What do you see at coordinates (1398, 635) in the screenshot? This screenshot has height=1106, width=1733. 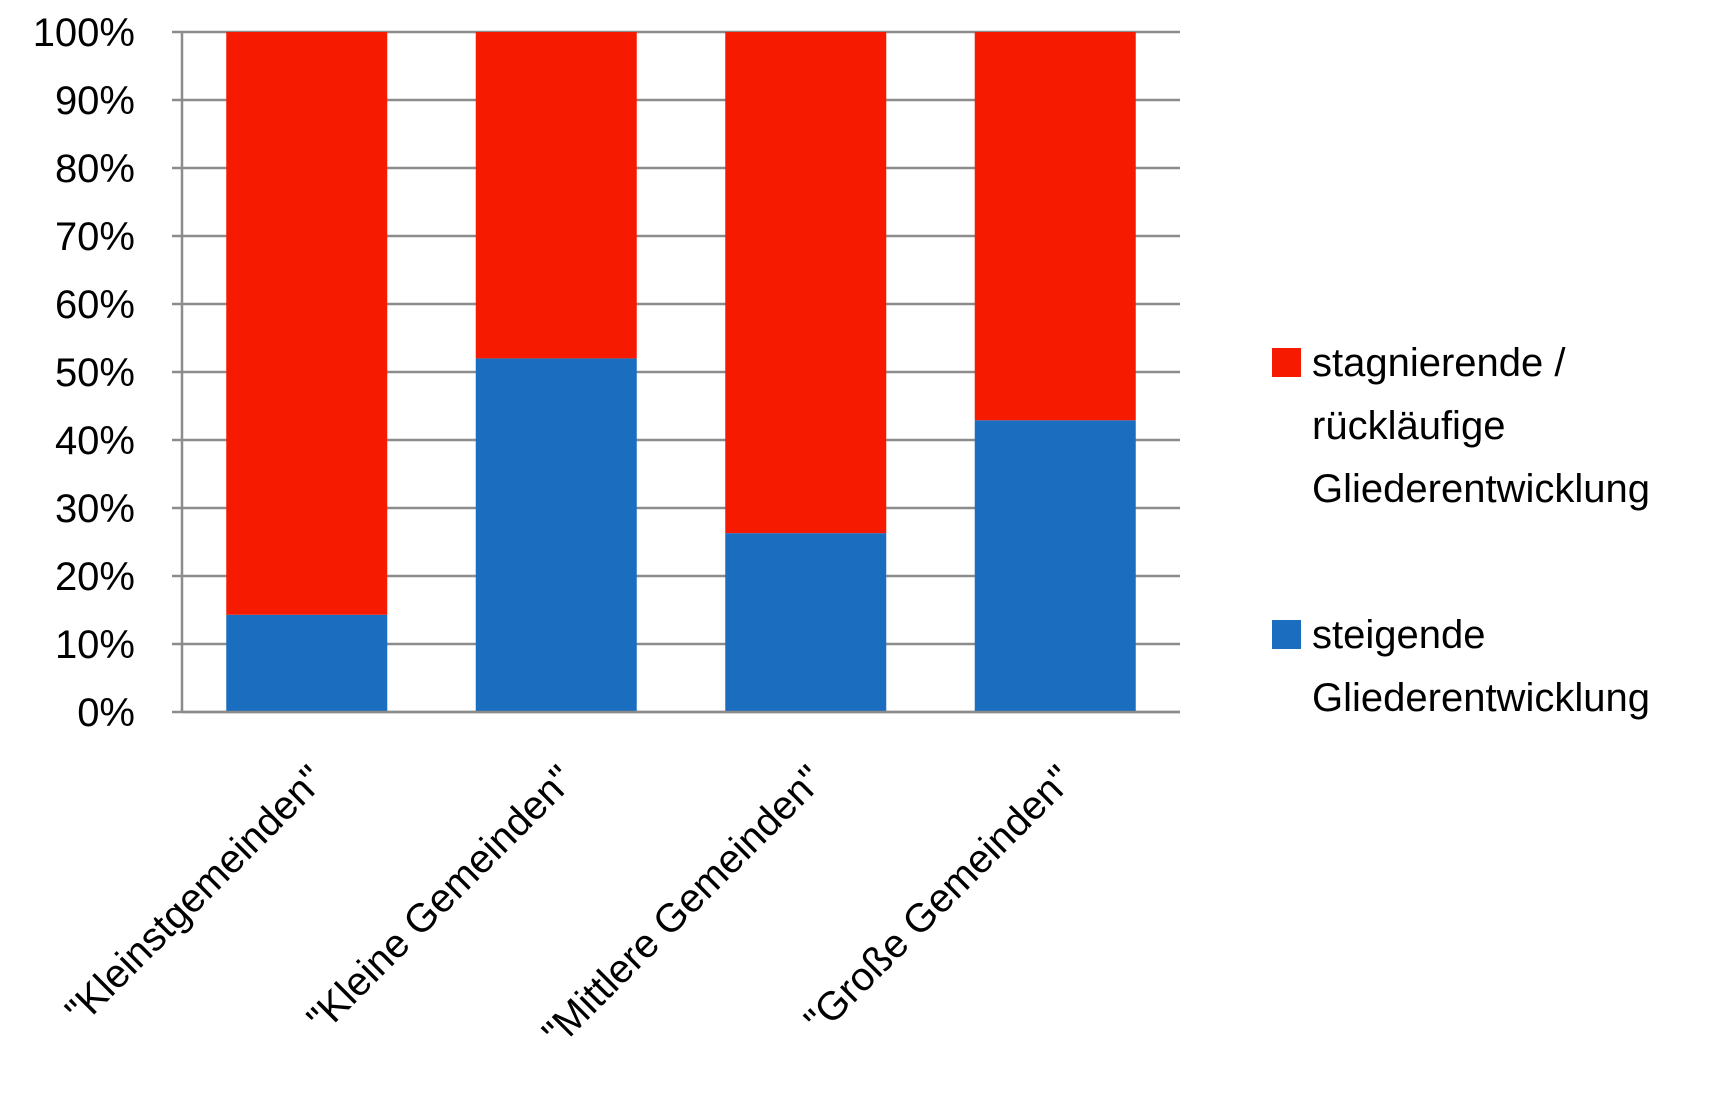 I see `legend-label: steigende` at bounding box center [1398, 635].